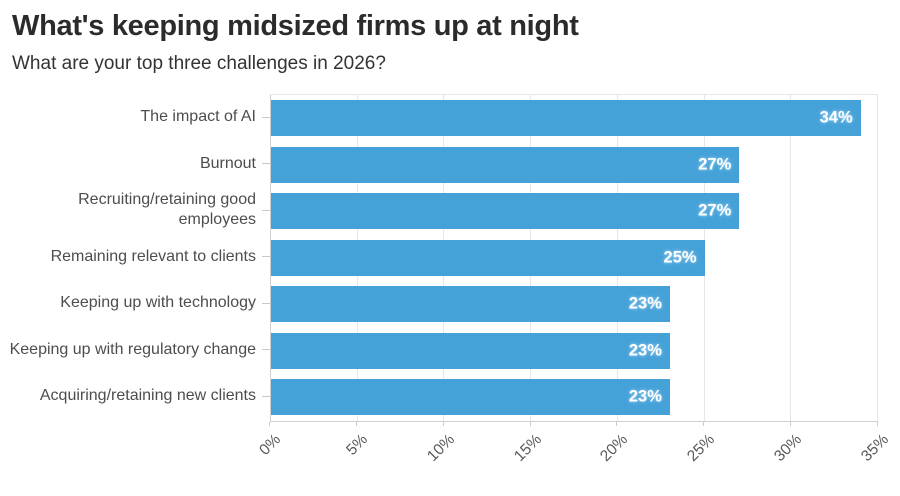  I want to click on bar-row: 34%, so click(574, 118).